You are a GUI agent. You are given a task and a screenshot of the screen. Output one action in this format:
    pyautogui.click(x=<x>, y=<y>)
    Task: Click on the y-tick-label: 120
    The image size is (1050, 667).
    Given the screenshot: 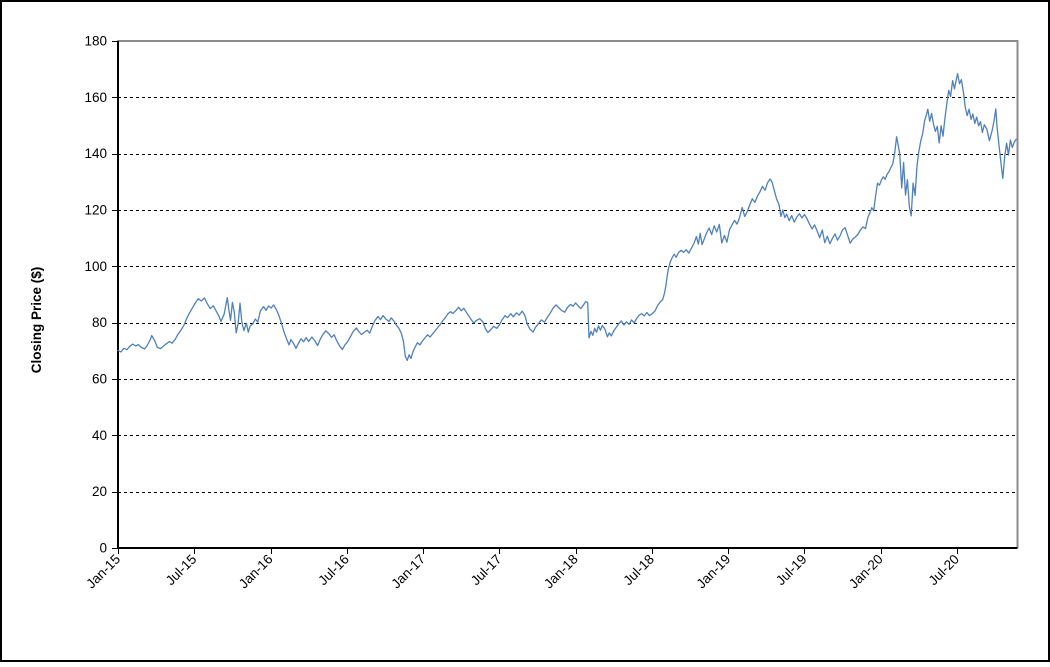 What is the action you would take?
    pyautogui.click(x=95, y=210)
    